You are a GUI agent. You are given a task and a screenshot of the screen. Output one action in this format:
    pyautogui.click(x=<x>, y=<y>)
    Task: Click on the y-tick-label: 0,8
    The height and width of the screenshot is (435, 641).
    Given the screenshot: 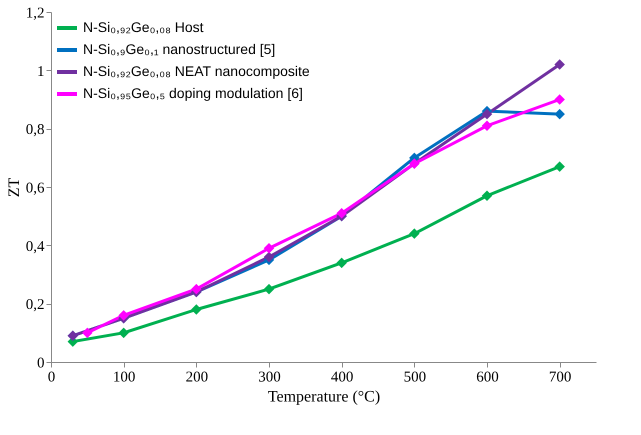 What is the action you would take?
    pyautogui.click(x=35, y=130)
    